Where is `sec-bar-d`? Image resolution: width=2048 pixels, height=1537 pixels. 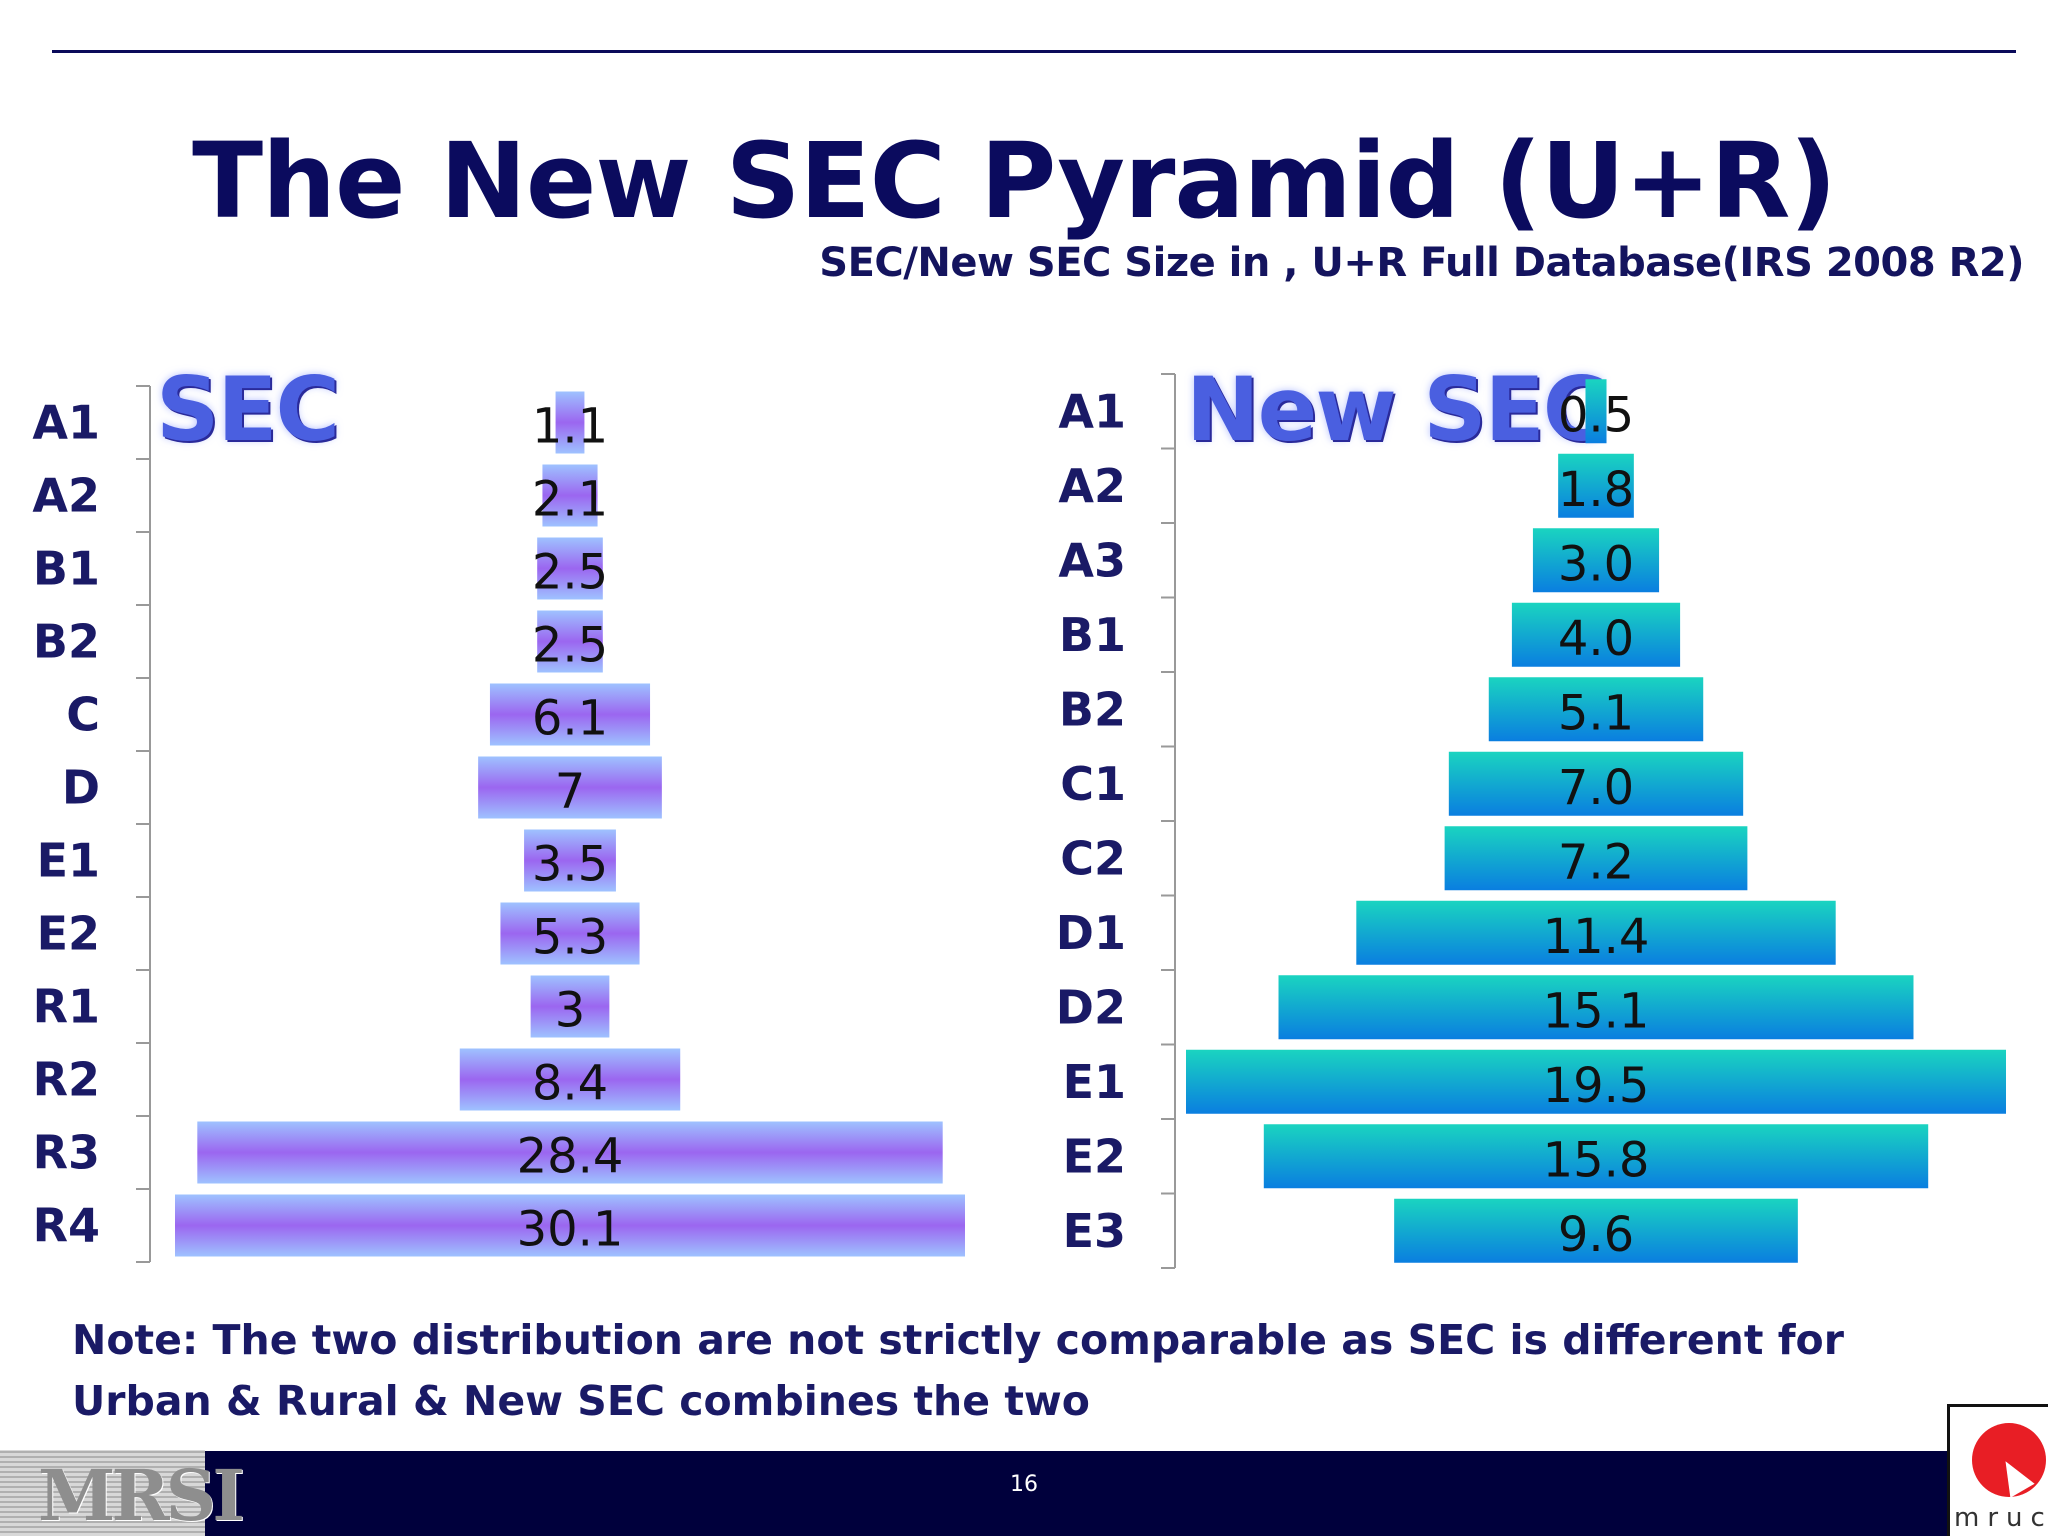 sec-bar-d is located at coordinates (570, 787).